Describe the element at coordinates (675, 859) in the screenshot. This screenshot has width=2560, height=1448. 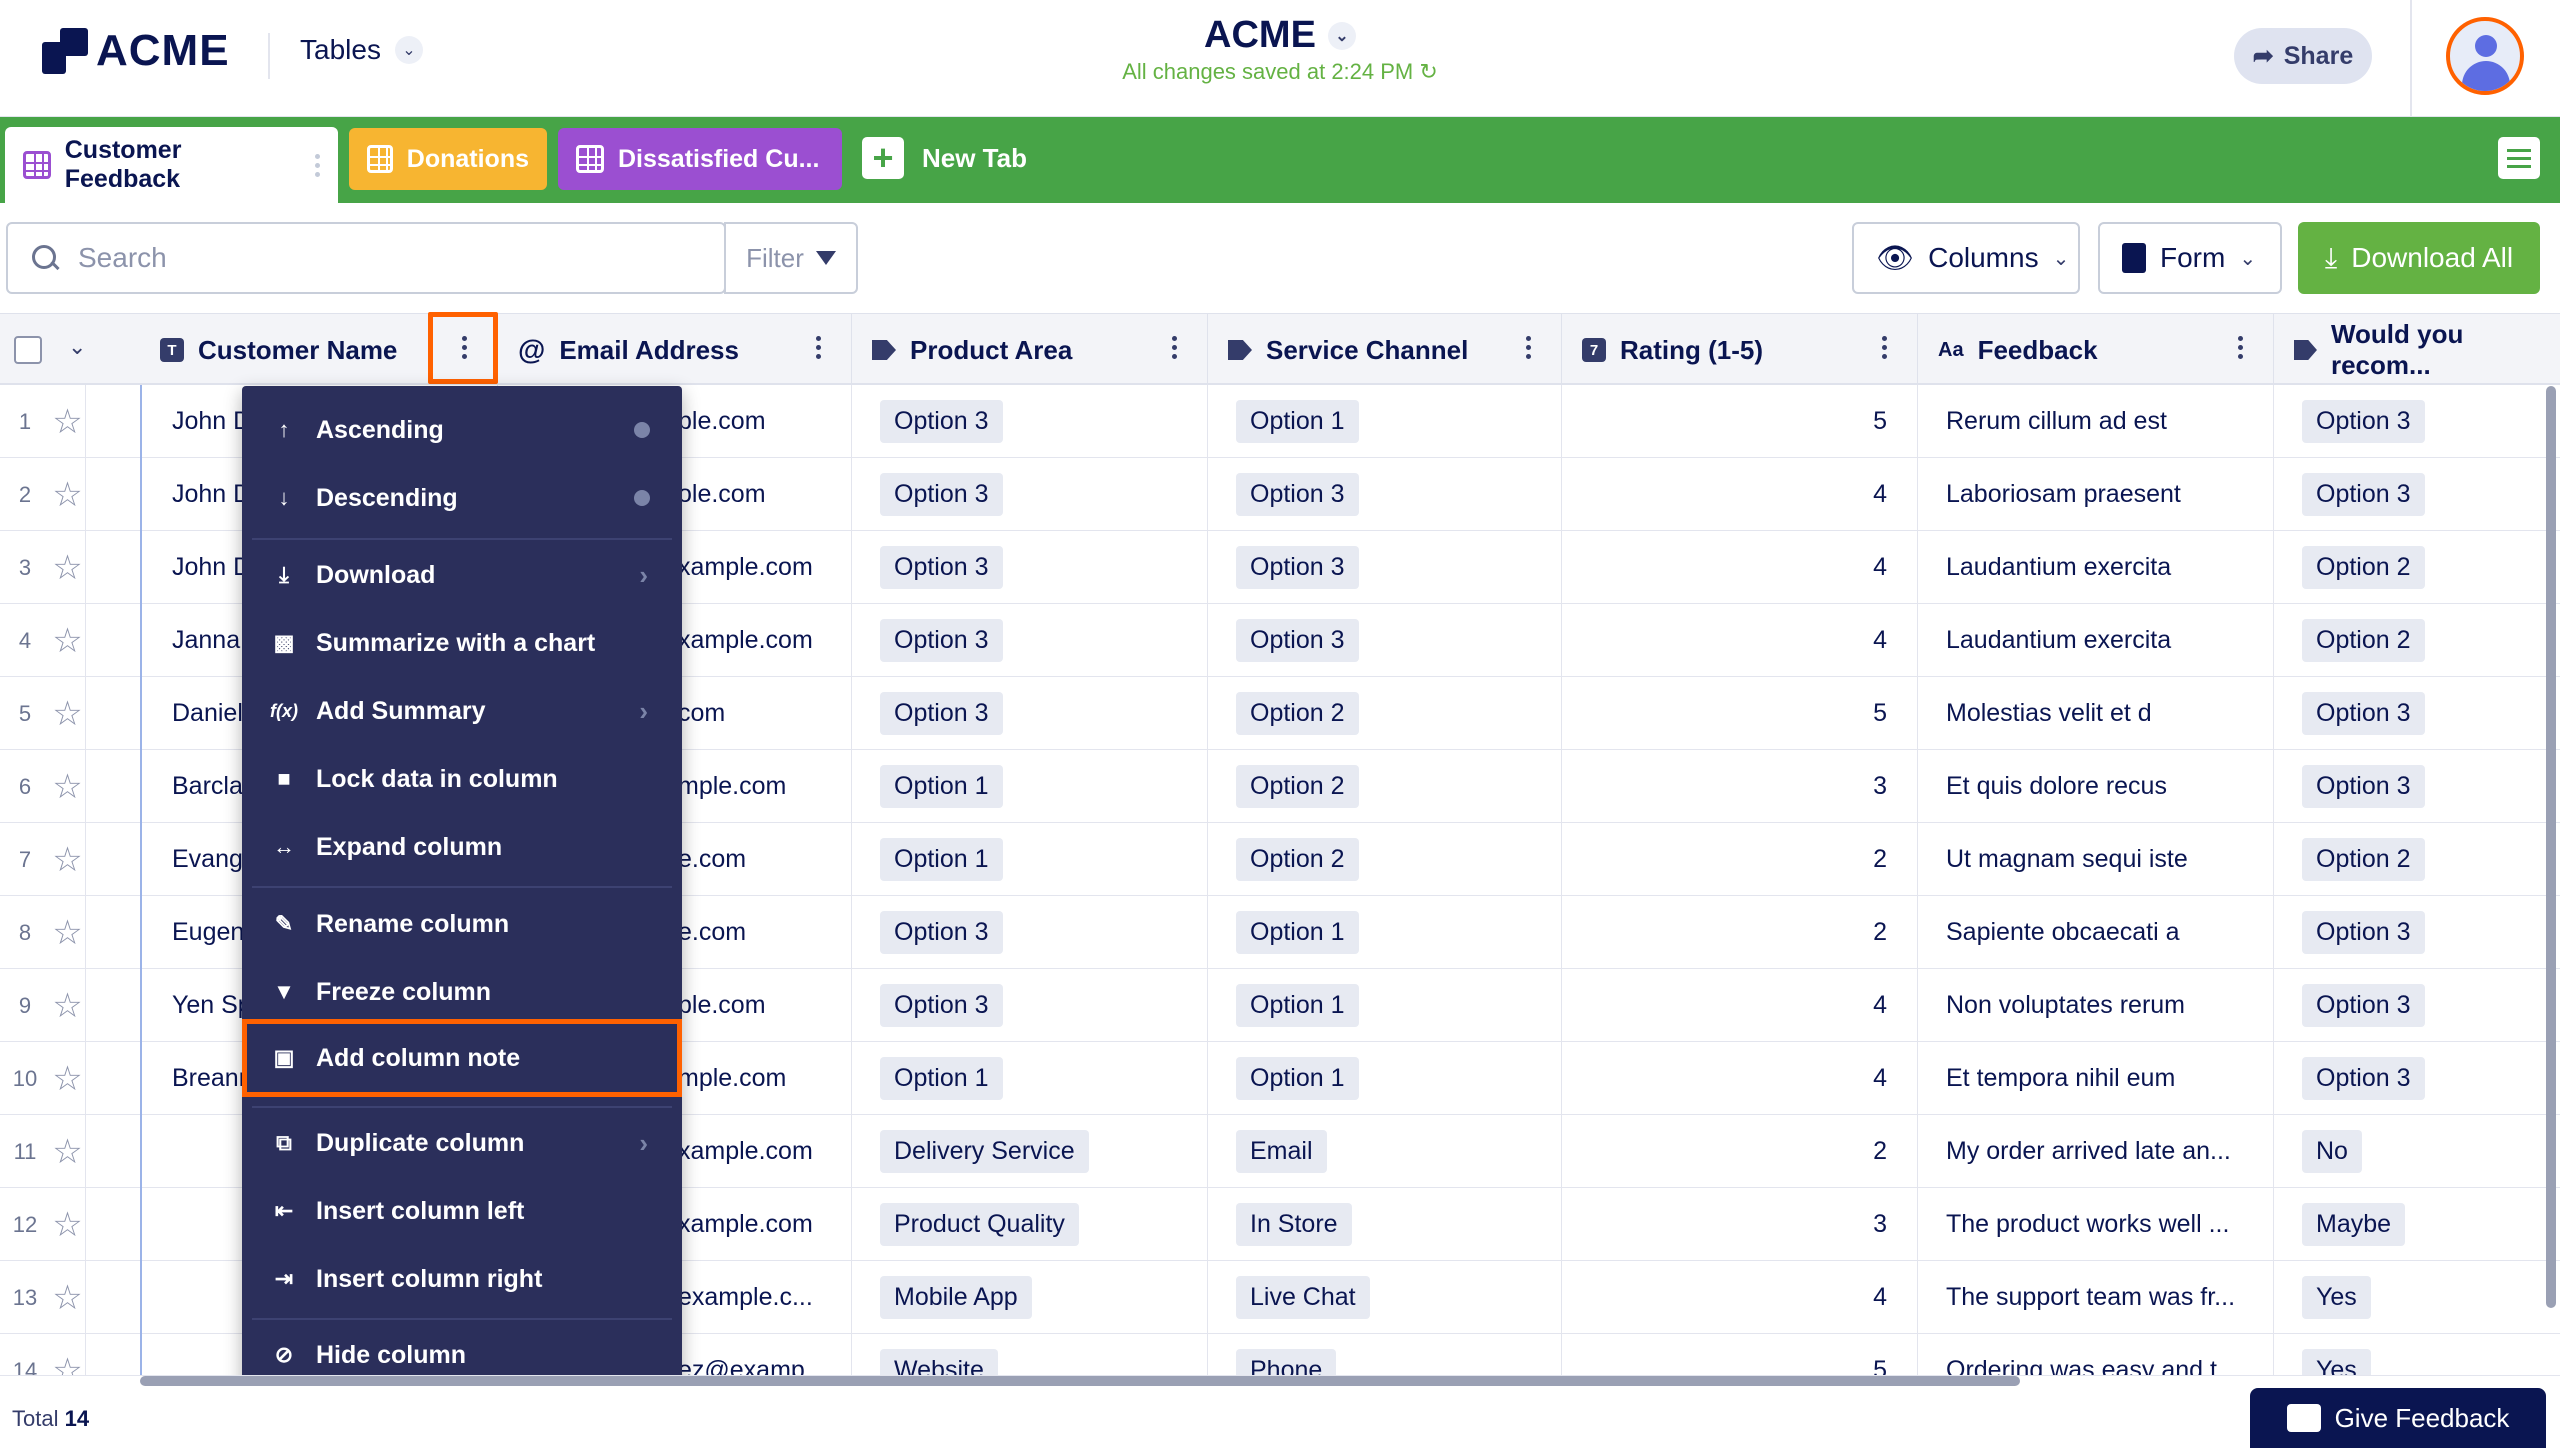
I see `cell-email: e.com` at that location.